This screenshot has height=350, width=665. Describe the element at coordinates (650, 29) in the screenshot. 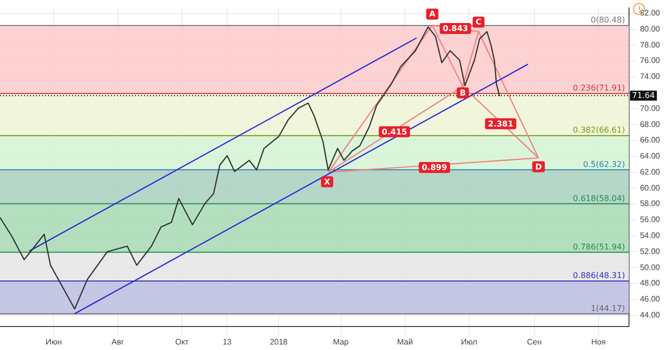

I see `y-tick-label: 80.00` at that location.